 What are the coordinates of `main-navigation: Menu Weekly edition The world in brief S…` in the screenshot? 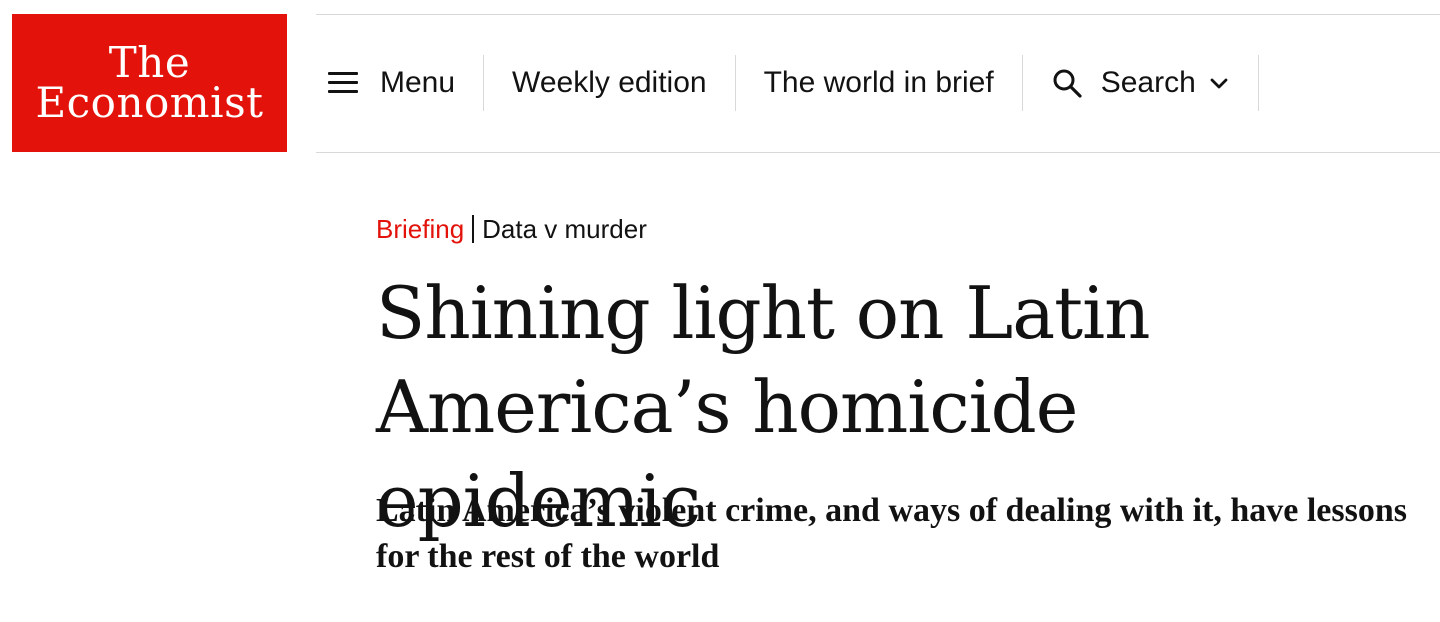 It's located at (787, 83).